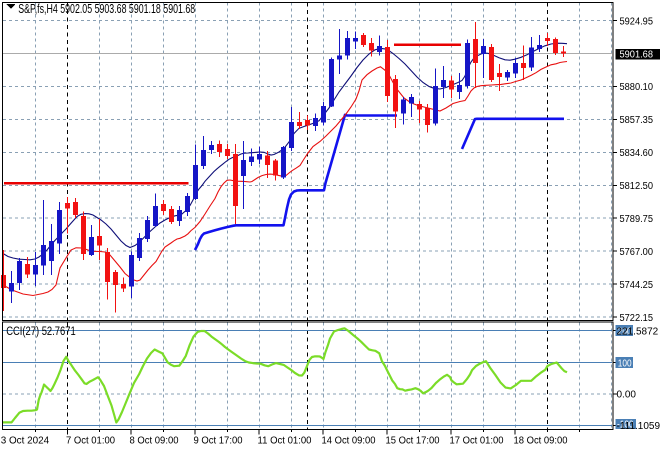  I want to click on svg-text: 8 Oct 09:00, so click(154, 441).